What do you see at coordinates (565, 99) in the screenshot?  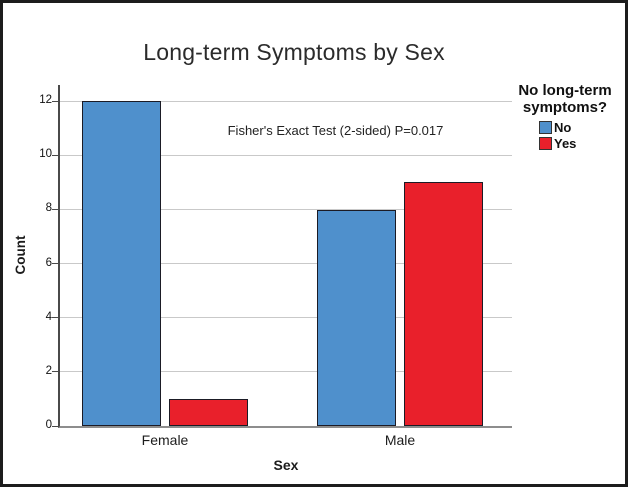 I see `legend-title: No long-term symptoms?` at bounding box center [565, 99].